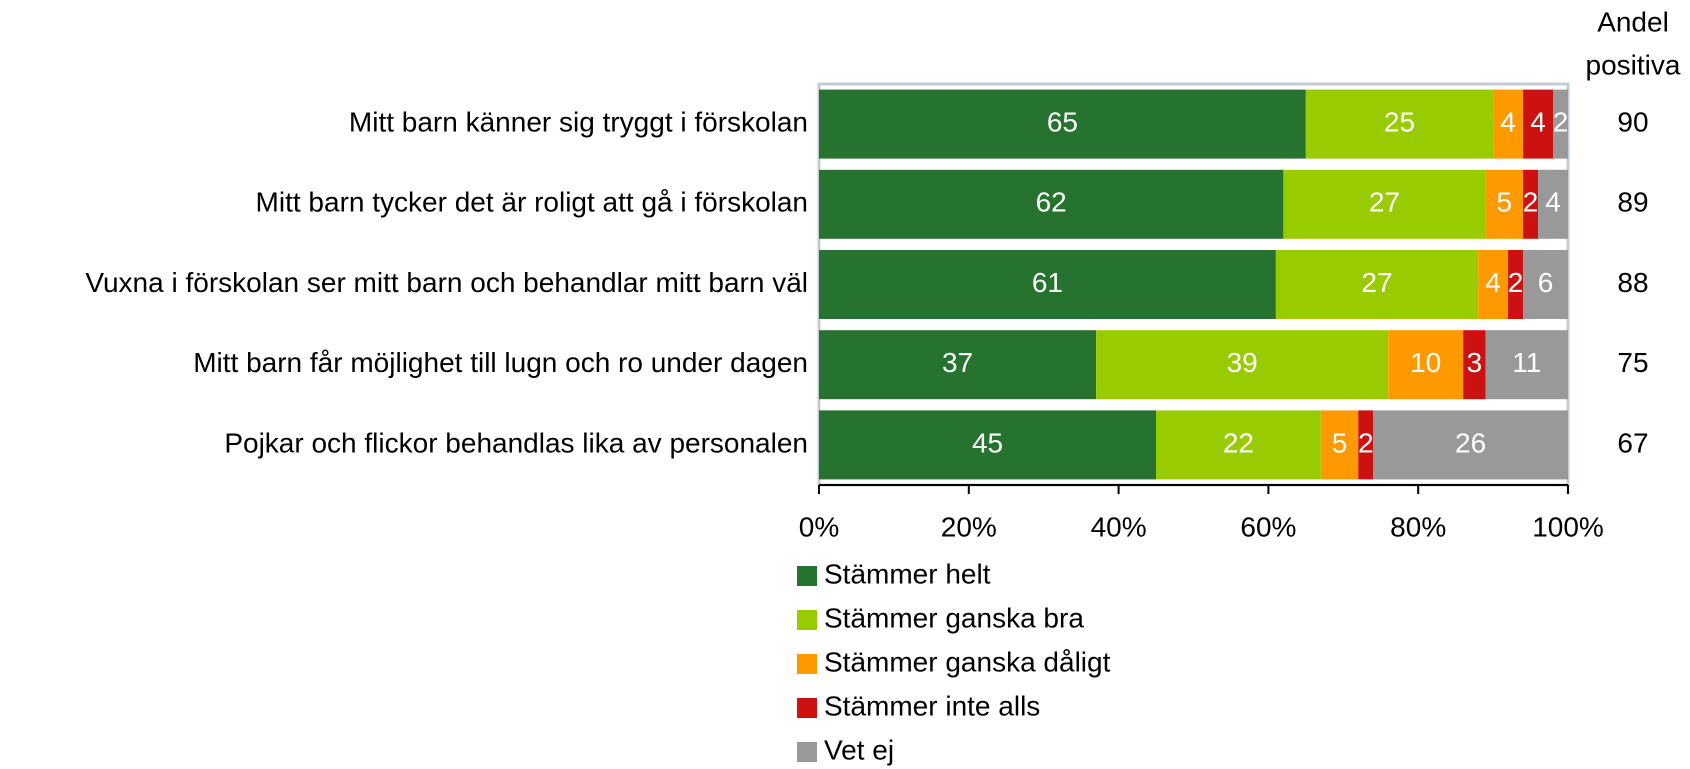  I want to click on x-tick-label: 80%, so click(1418, 526).